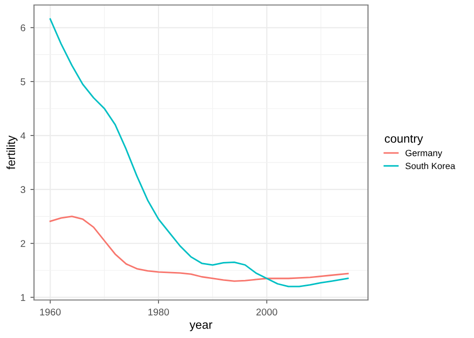 The image size is (474, 338). Describe the element at coordinates (199, 249) in the screenshot. I see `line-series` at that location.